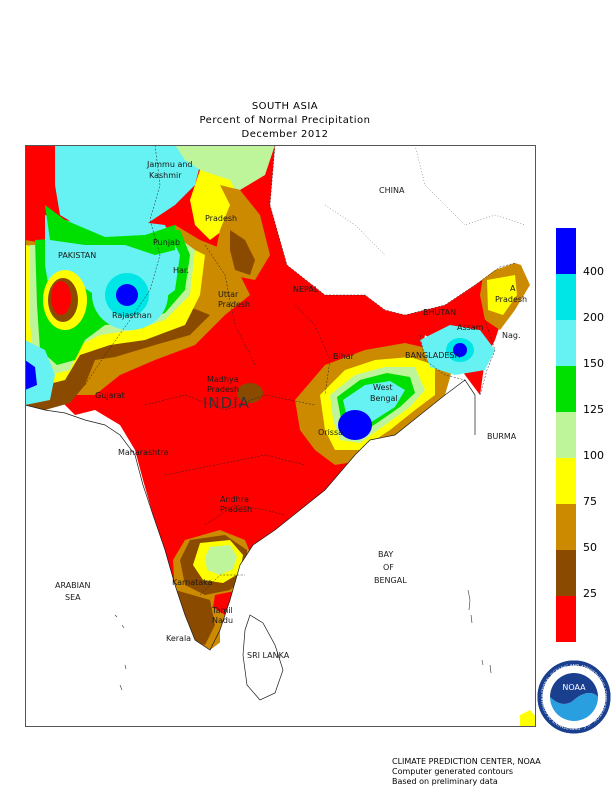  I want to click on legend-label: 125, so click(593, 409).